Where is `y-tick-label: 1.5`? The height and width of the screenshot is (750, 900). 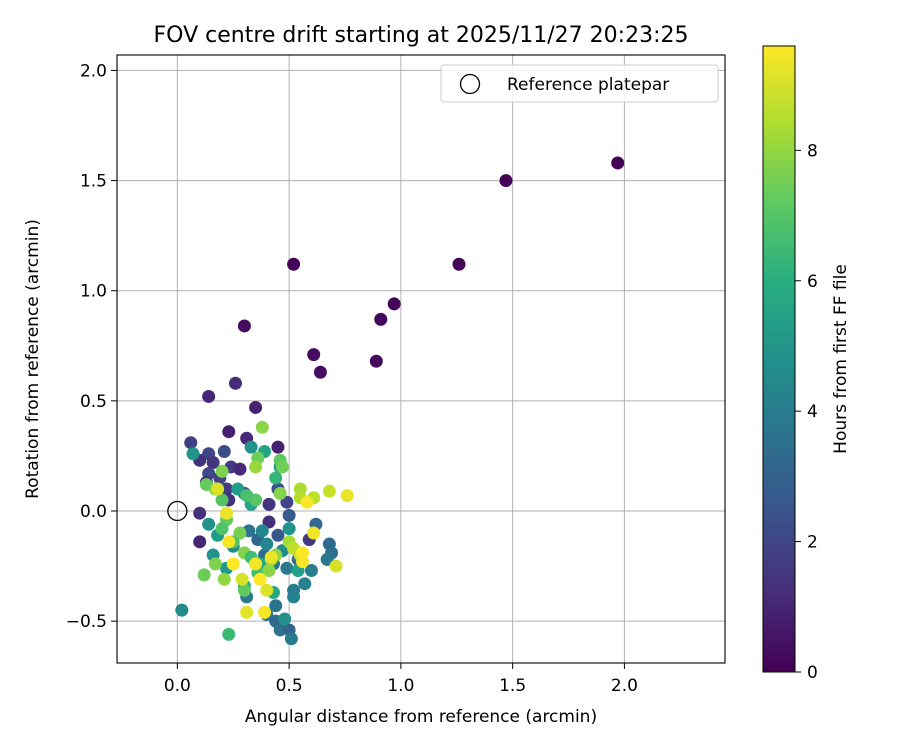
y-tick-label: 1.5 is located at coordinates (93, 182).